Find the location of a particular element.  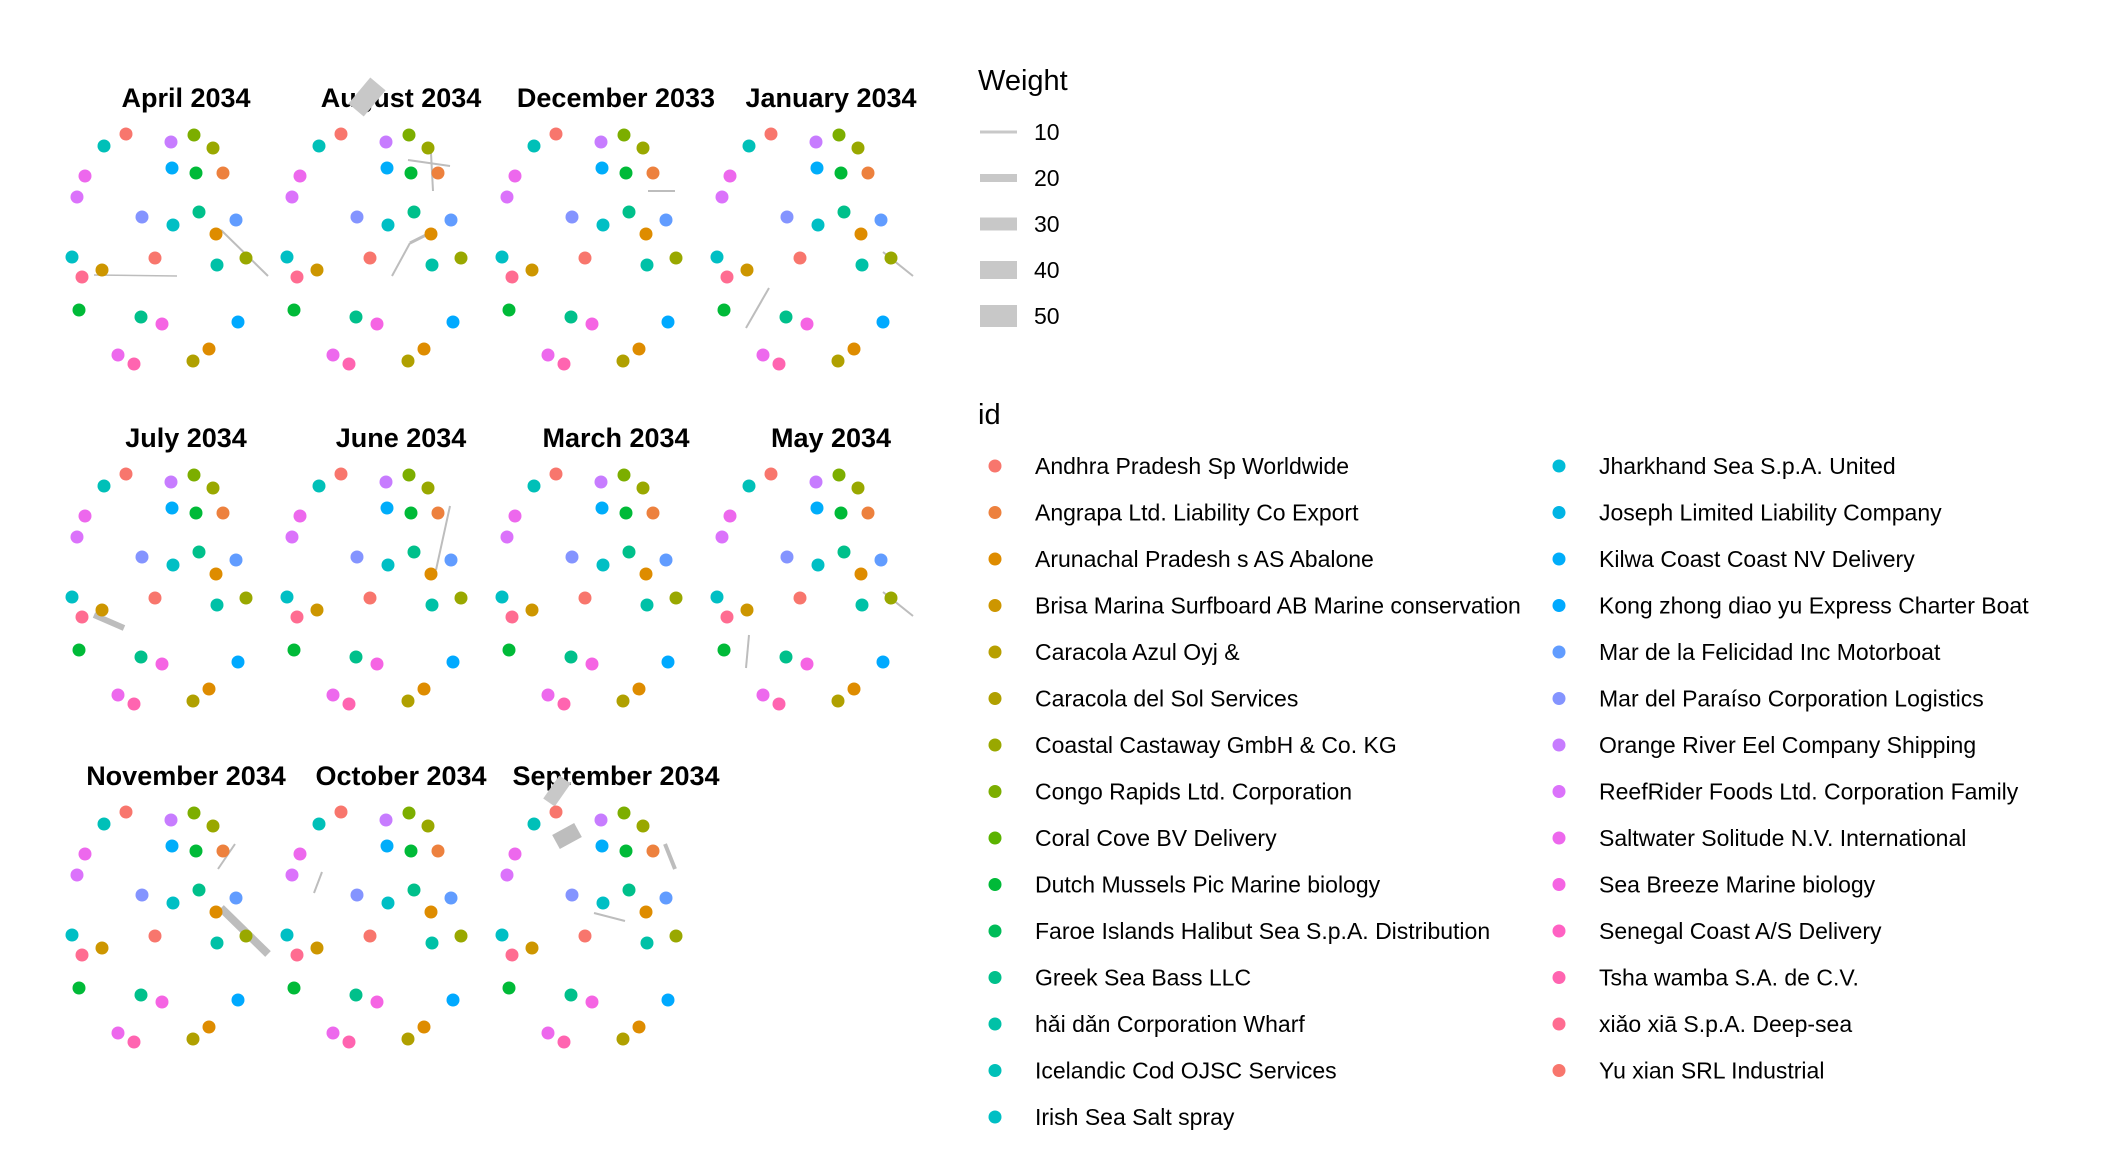

facet-panel: April 2034 is located at coordinates (167, 227).